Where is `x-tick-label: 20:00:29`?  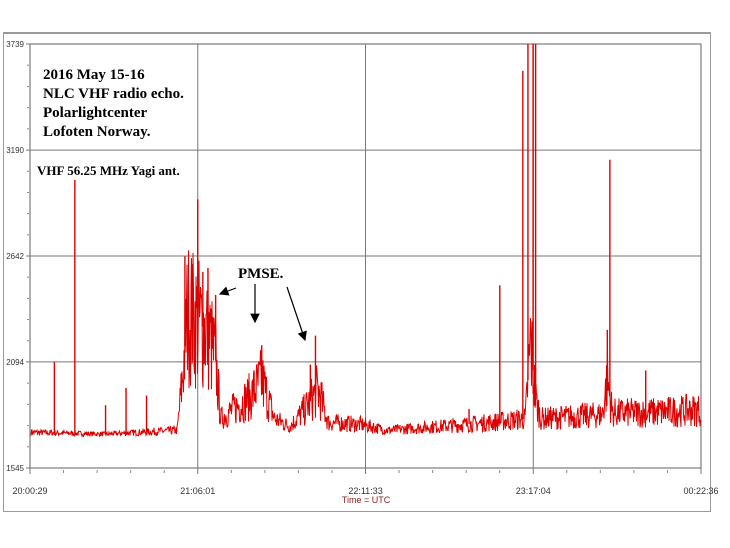
x-tick-label: 20:00:29 is located at coordinates (29, 491).